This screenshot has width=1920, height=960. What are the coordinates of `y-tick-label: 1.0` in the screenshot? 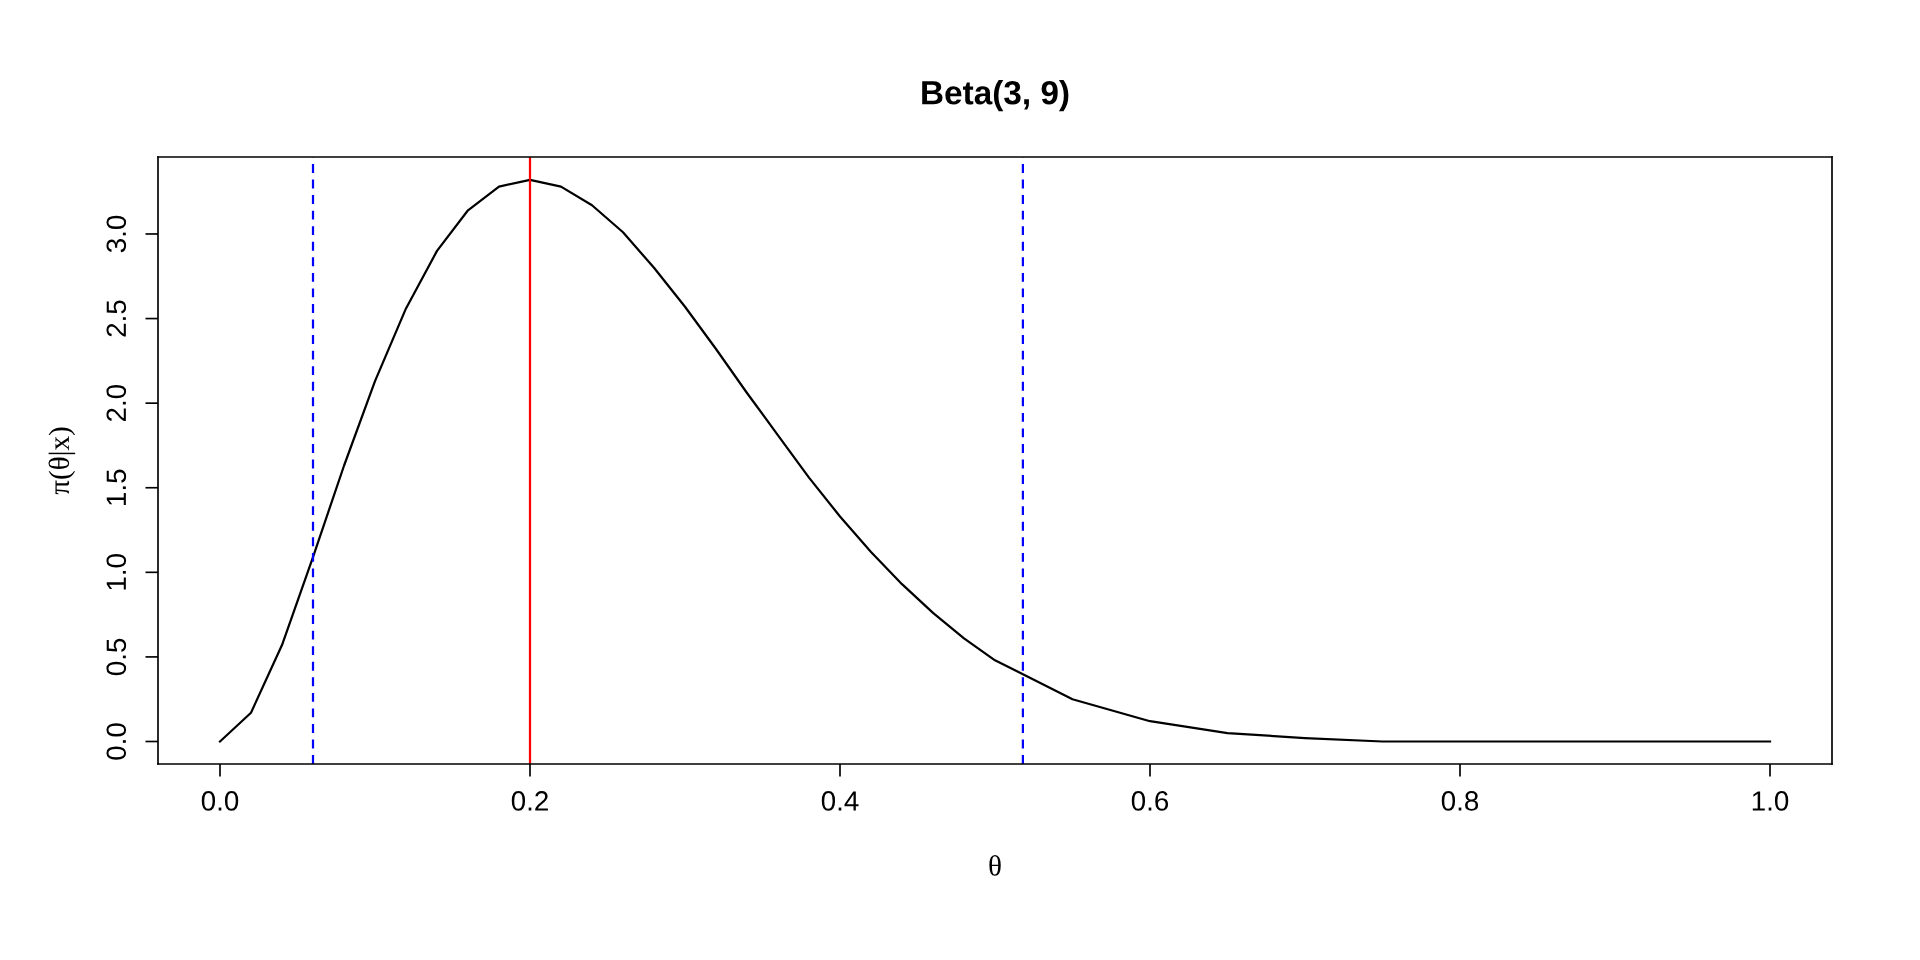 It's located at (116, 572).